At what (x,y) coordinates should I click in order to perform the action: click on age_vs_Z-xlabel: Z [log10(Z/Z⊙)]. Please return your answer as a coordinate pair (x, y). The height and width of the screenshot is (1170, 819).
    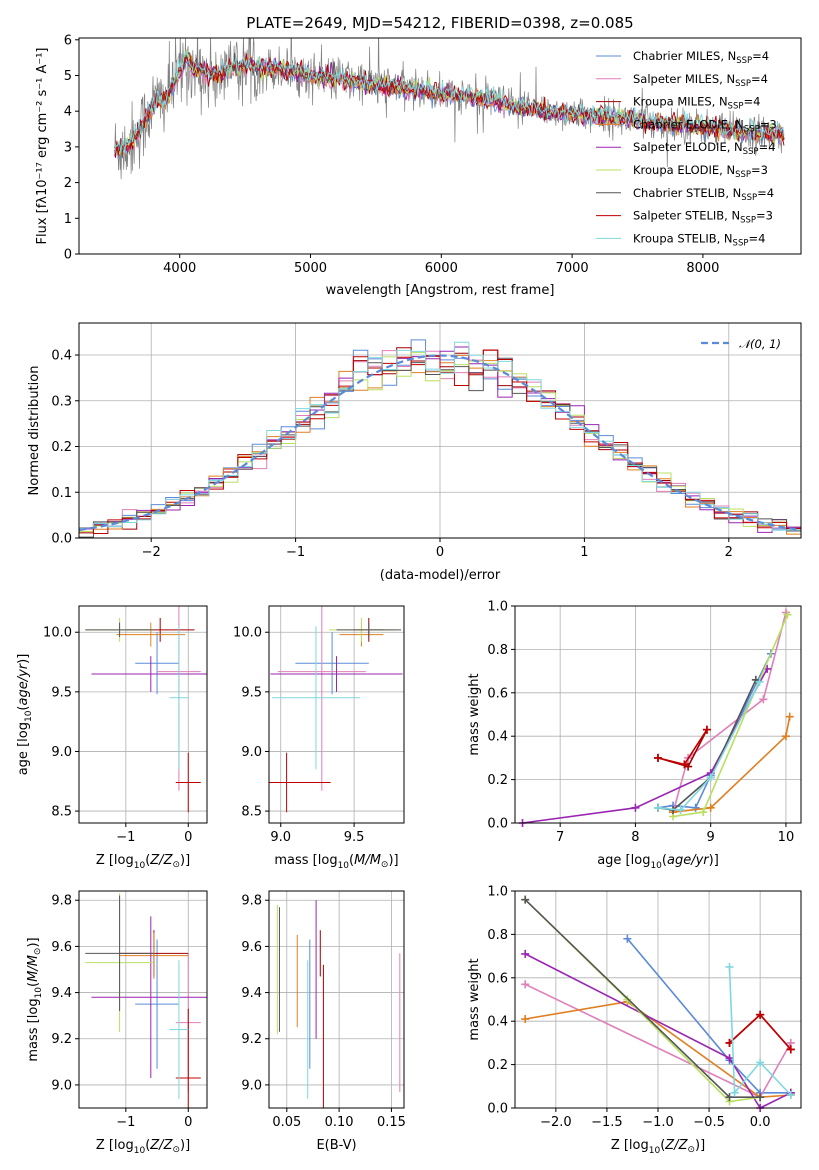
    Looking at the image, I should click on (143, 862).